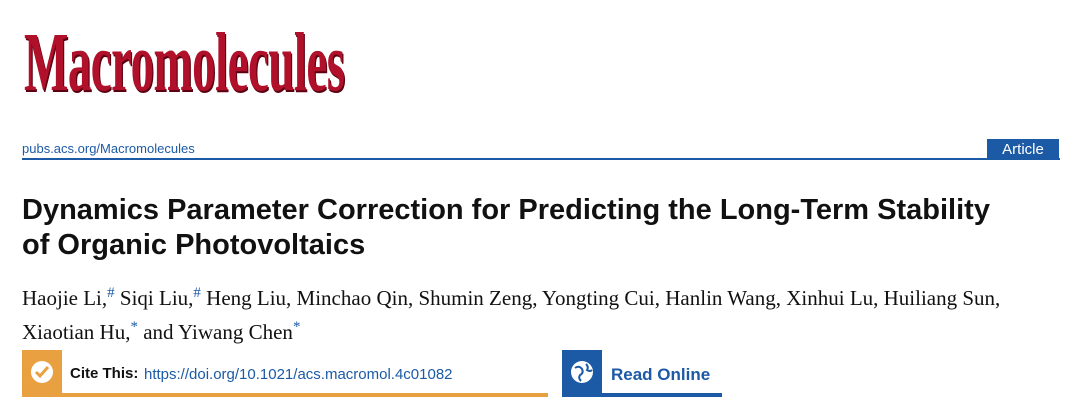 This screenshot has height=405, width=1080. Describe the element at coordinates (108, 148) in the screenshot. I see `journal-url: pubs.acs.org/Macromolecules` at that location.